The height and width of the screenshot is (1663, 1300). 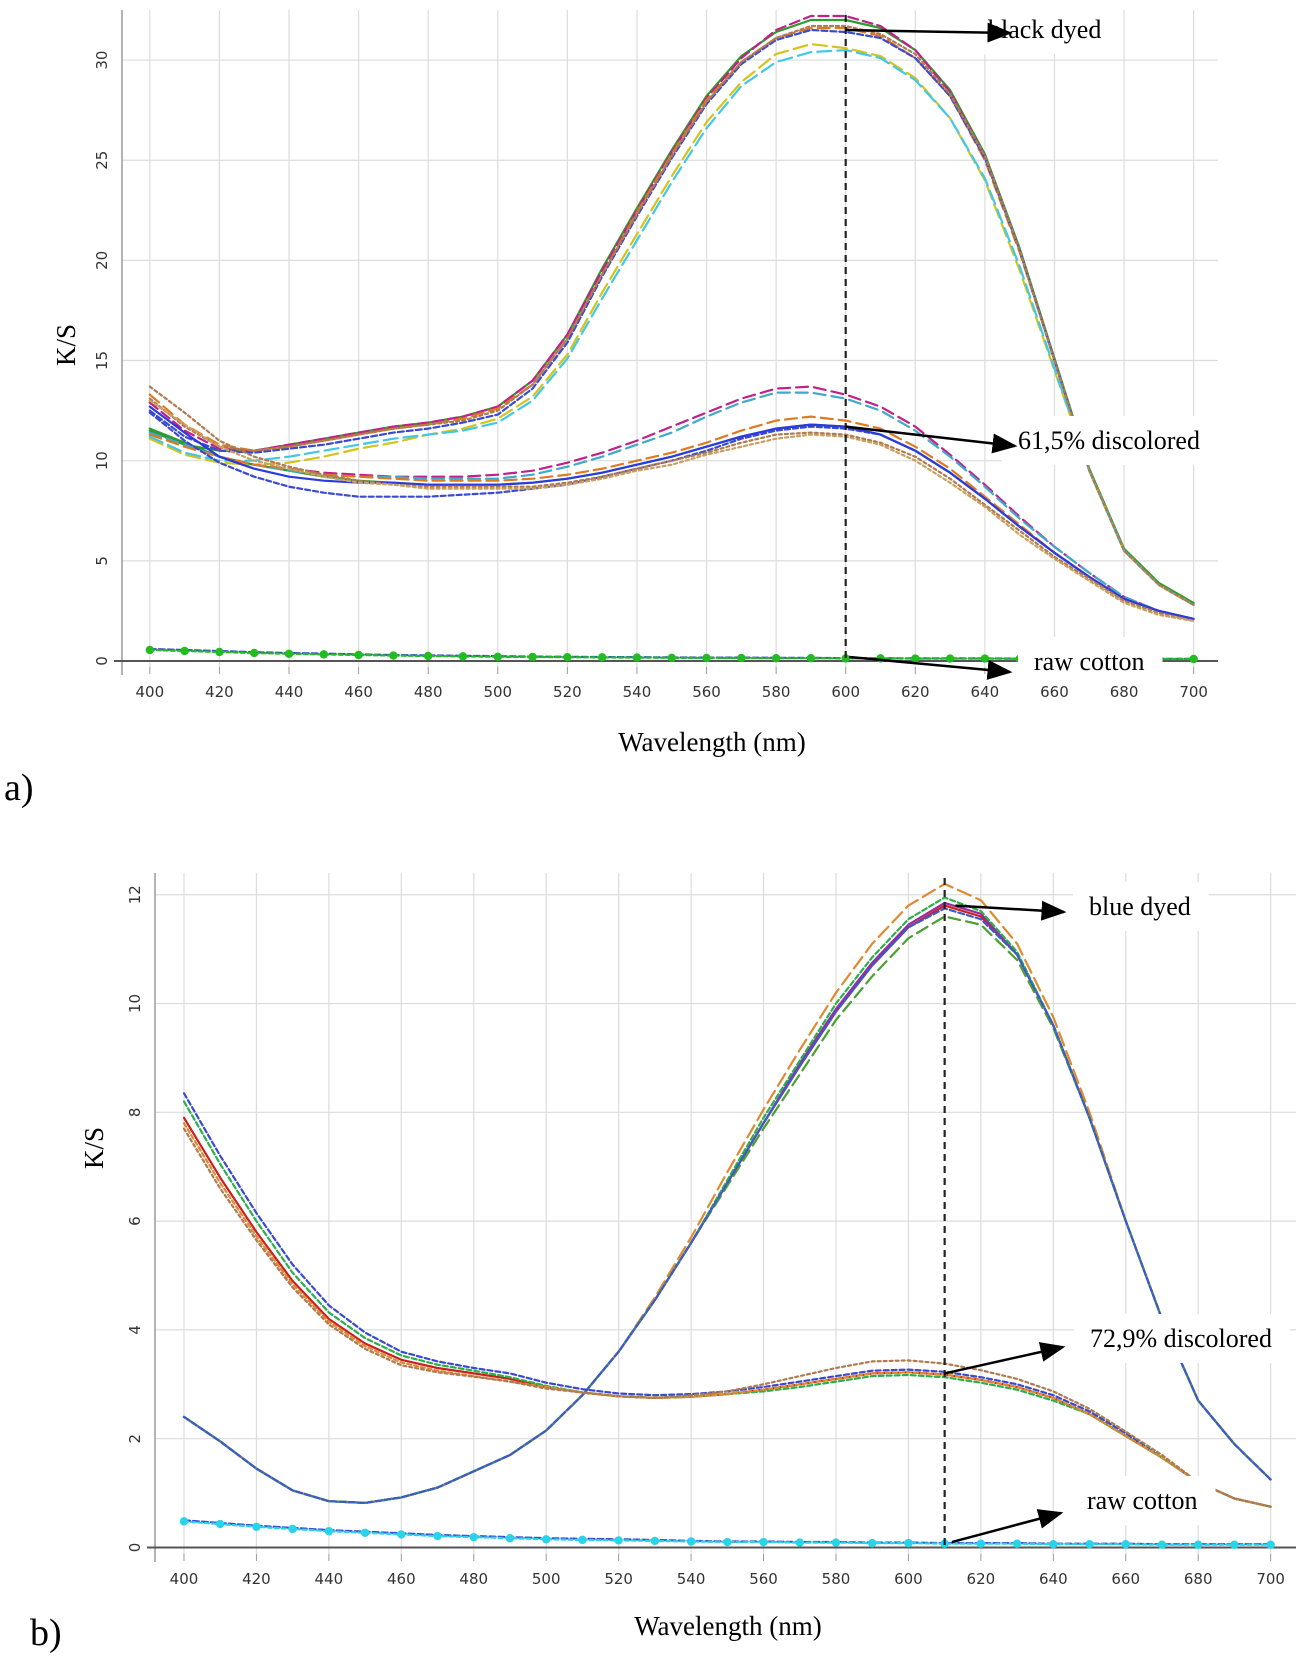 What do you see at coordinates (728, 1626) in the screenshot?
I see `panel-b-x-axis-title: Wavelength (nm)` at bounding box center [728, 1626].